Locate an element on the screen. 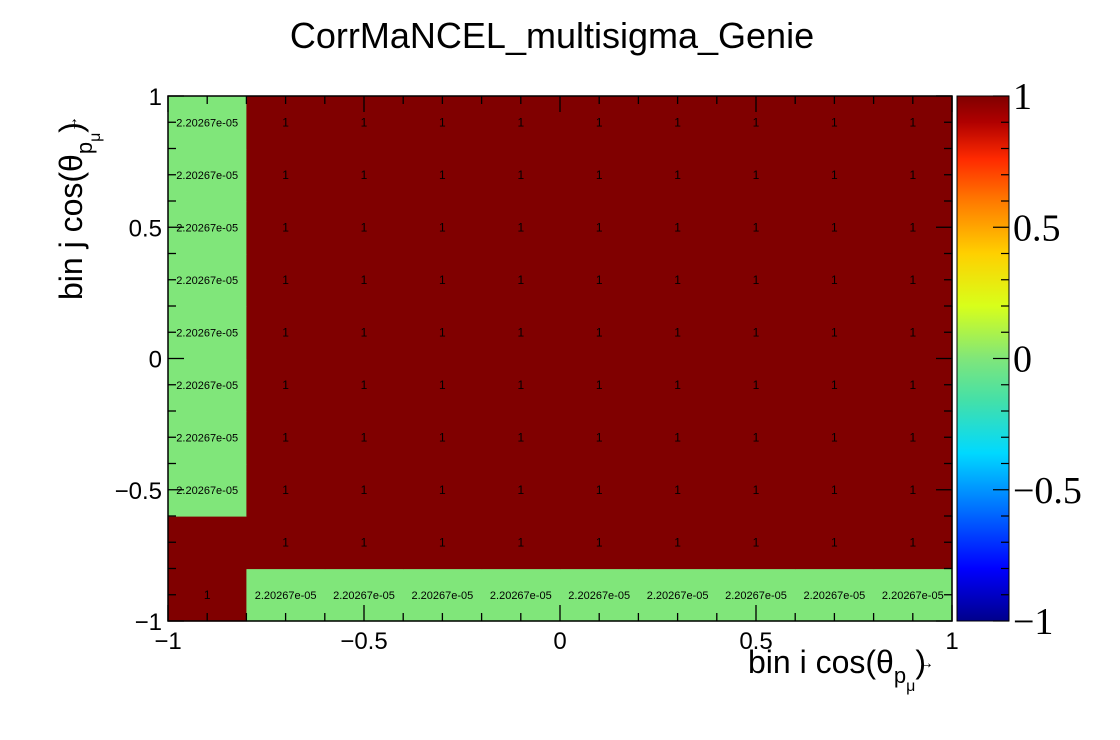 Image resolution: width=1120 pixels, height=740 pixels. y-axis-label-subsub: μ is located at coordinates (95, 137).